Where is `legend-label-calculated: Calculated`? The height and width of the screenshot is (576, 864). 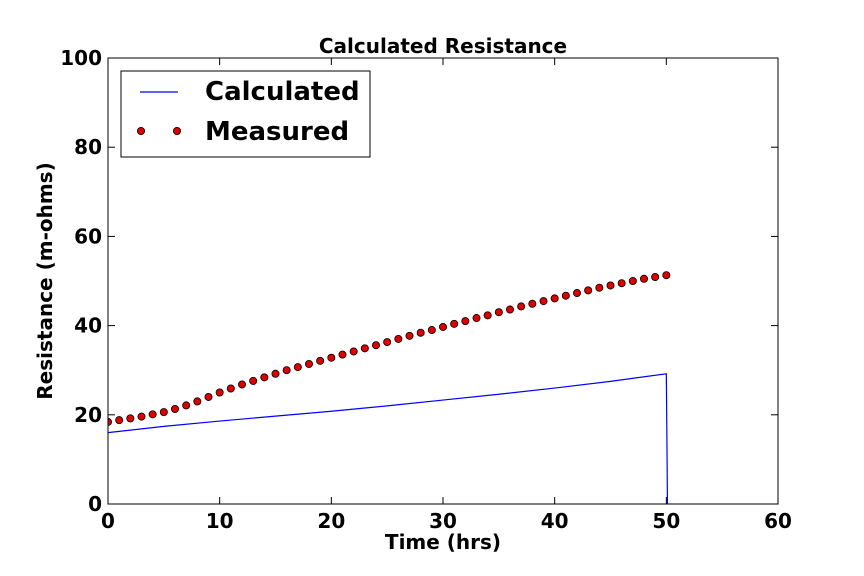 legend-label-calculated: Calculated is located at coordinates (282, 92).